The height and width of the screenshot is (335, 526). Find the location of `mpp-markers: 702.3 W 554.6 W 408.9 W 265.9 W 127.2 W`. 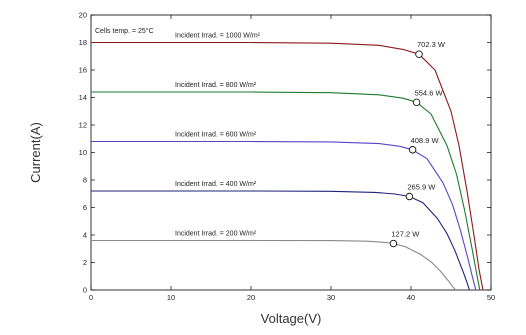

mpp-markers: 702.3 W 554.6 W 408.9 W 265.9 W 127.2 W is located at coordinates (417, 144).